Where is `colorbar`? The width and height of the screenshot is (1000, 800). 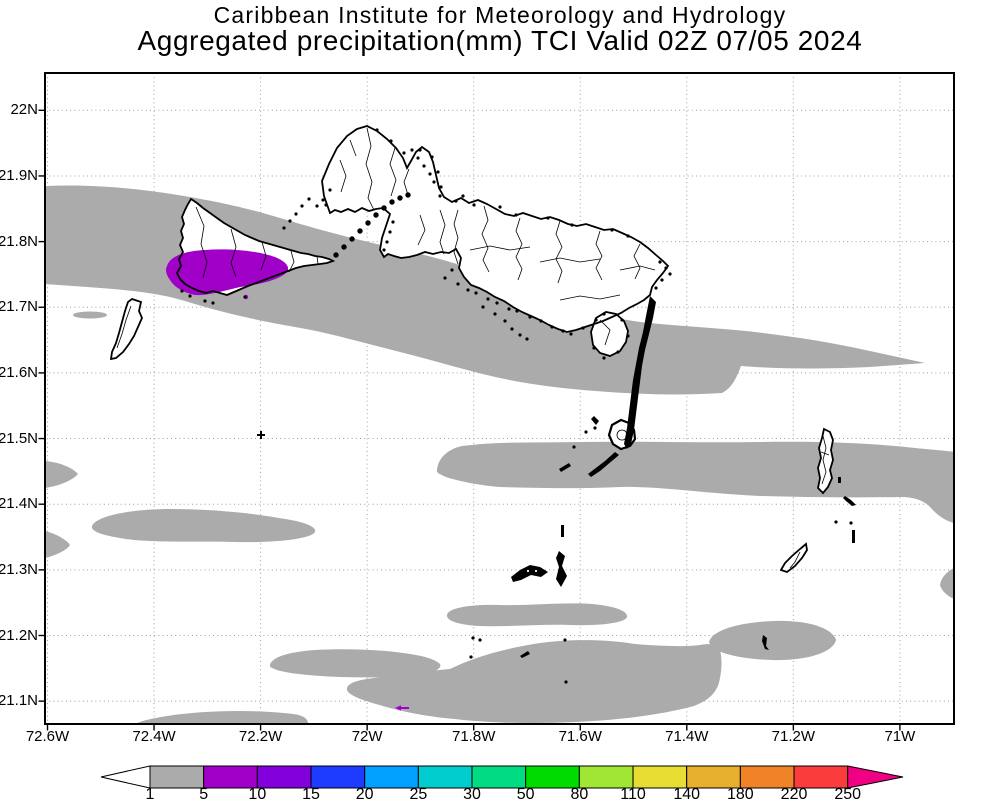 colorbar is located at coordinates (502, 777).